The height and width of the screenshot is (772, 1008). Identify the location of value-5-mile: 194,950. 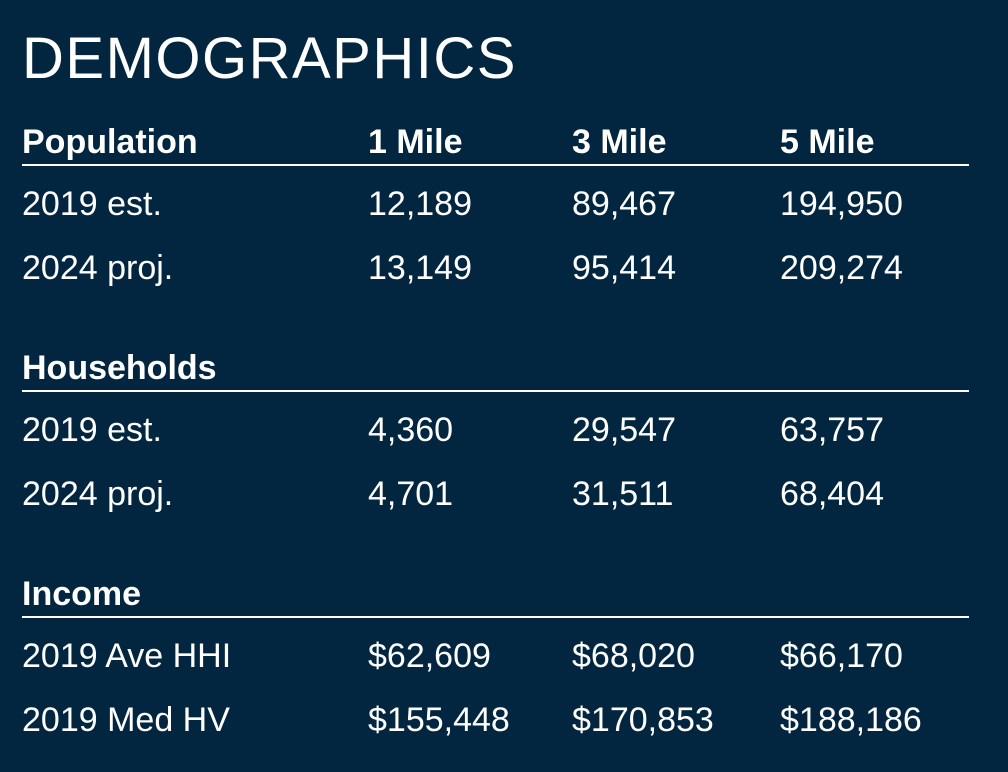
(841, 204).